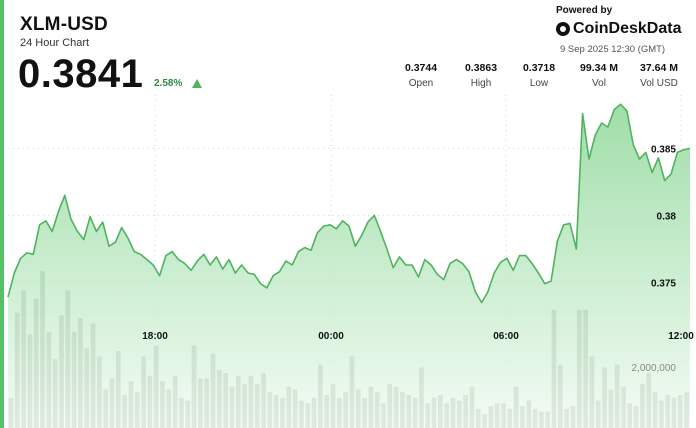  What do you see at coordinates (331, 336) in the screenshot?
I see `x-tick-label: 00:00` at bounding box center [331, 336].